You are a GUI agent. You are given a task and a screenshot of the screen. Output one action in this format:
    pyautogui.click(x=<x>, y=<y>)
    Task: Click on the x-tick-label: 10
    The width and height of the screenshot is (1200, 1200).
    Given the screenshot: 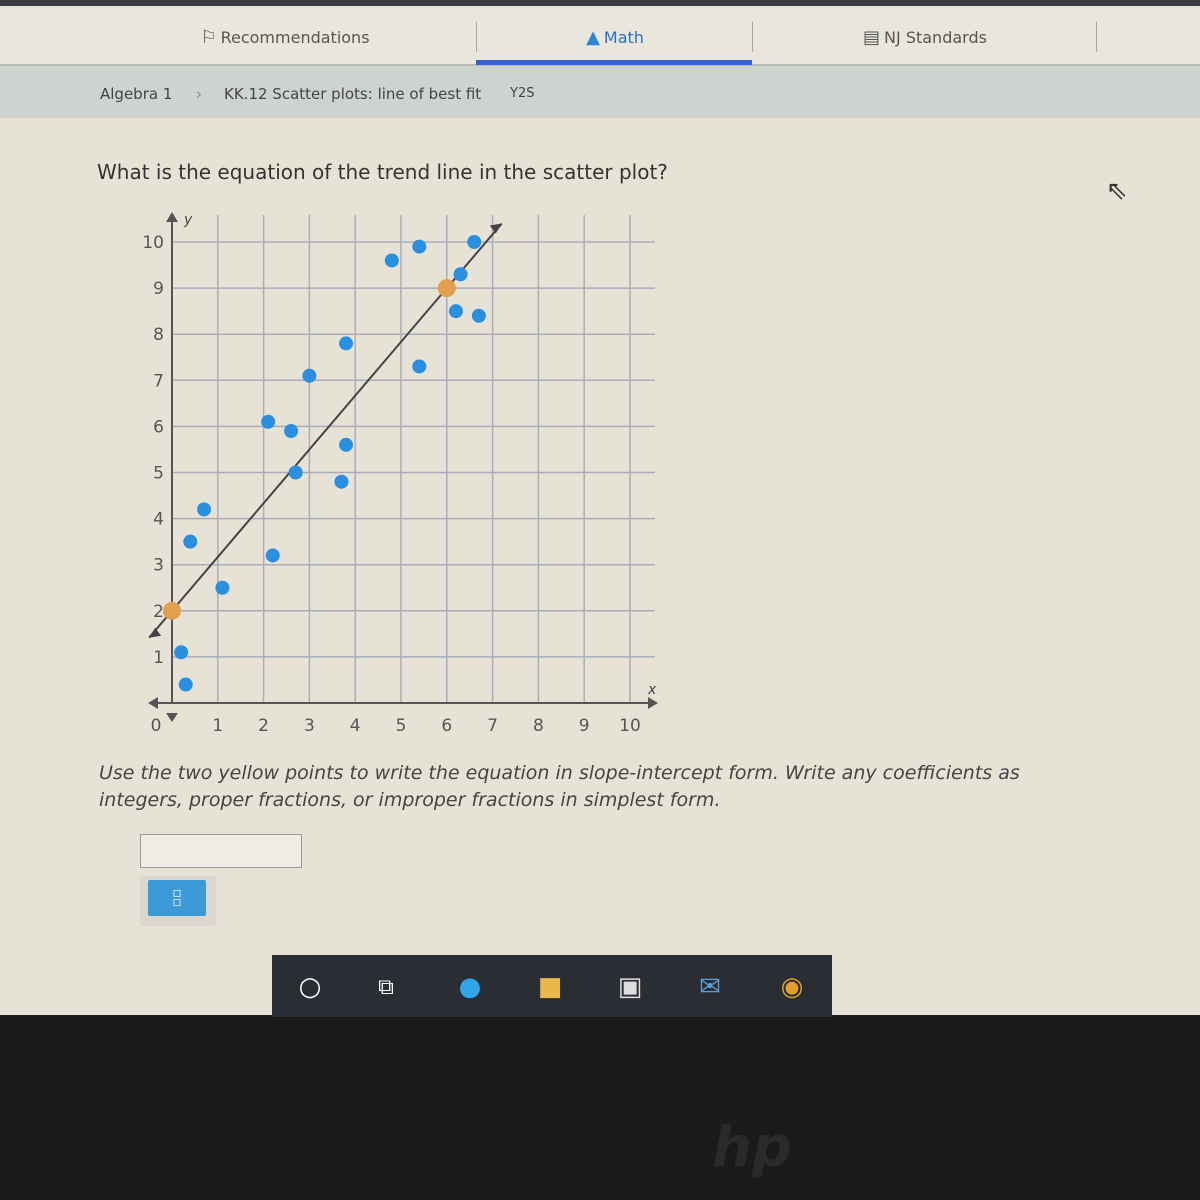 What is the action you would take?
    pyautogui.click(x=630, y=726)
    